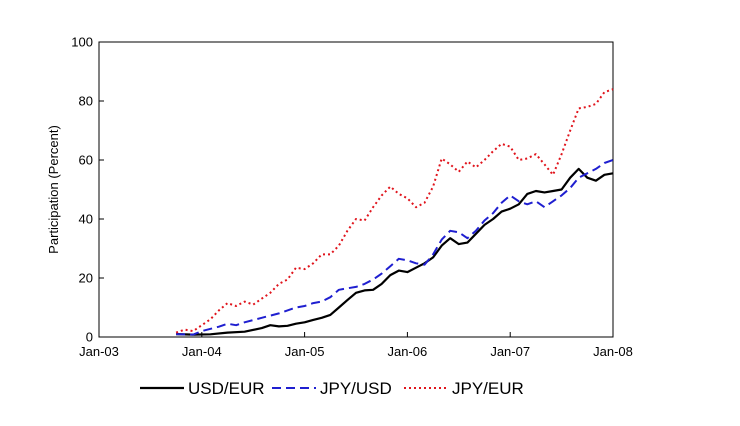 This screenshot has width=740, height=426. I want to click on legend-label: JPY/USD, so click(356, 388).